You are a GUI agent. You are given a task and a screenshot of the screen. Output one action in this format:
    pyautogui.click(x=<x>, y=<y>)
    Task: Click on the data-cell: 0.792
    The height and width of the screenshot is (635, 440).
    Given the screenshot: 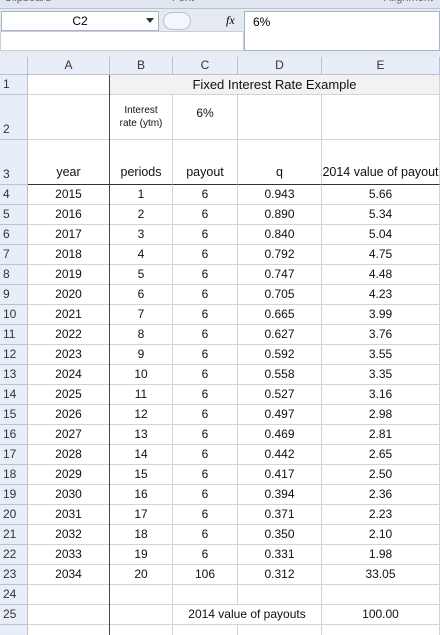 What is the action you would take?
    pyautogui.click(x=280, y=255)
    